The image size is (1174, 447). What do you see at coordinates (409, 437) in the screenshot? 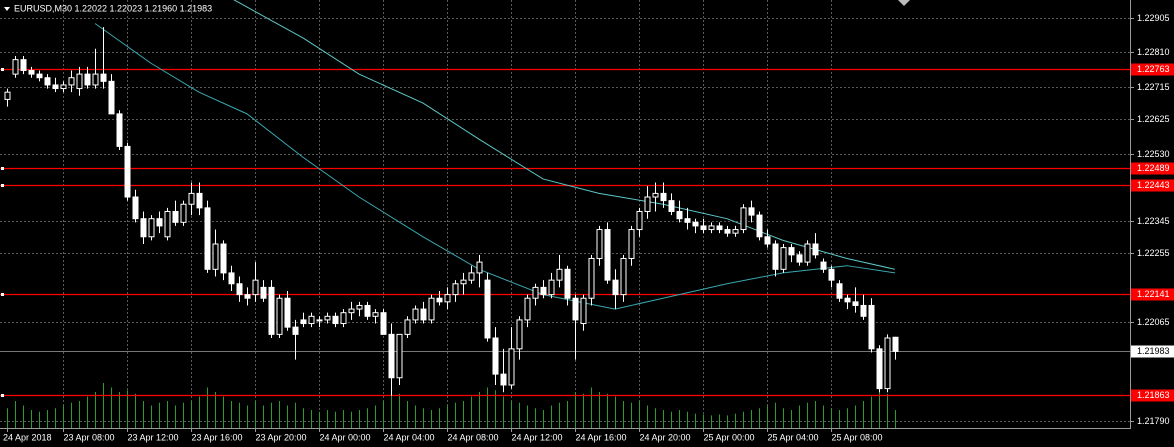
I see `x-tick-label: 24 Apr 04:00` at bounding box center [409, 437].